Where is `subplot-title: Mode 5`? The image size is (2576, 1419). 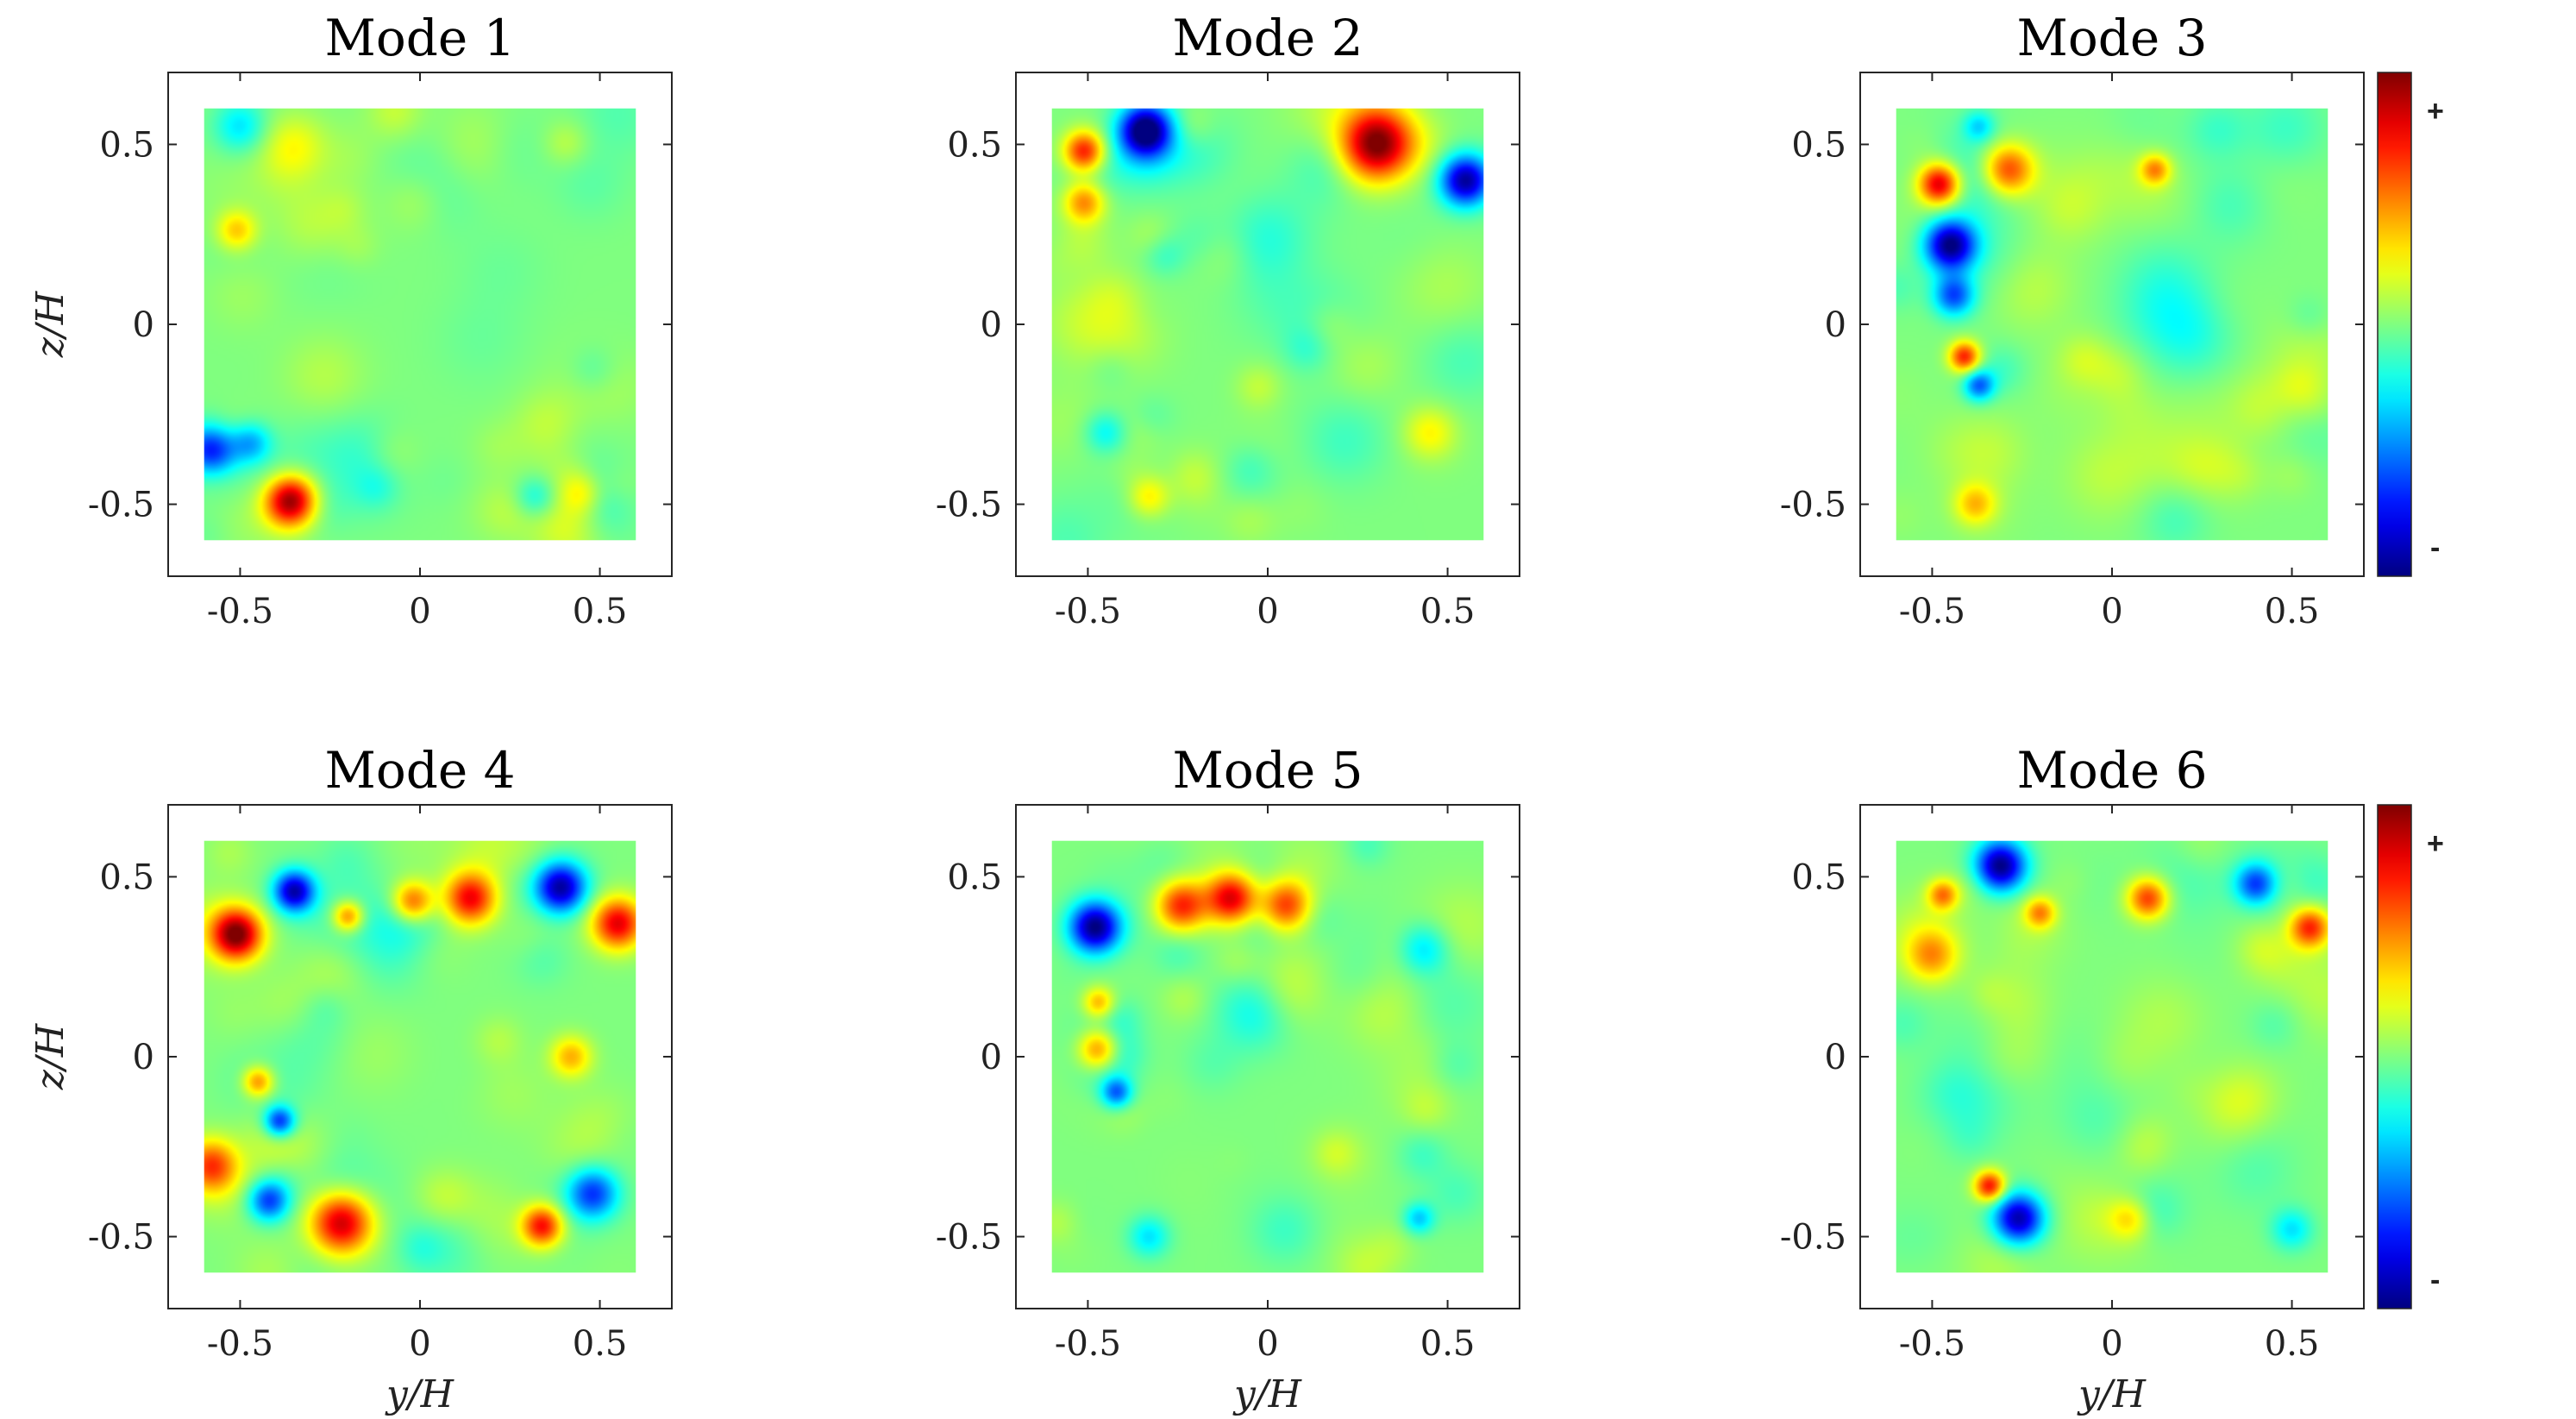 subplot-title: Mode 5 is located at coordinates (1267, 771).